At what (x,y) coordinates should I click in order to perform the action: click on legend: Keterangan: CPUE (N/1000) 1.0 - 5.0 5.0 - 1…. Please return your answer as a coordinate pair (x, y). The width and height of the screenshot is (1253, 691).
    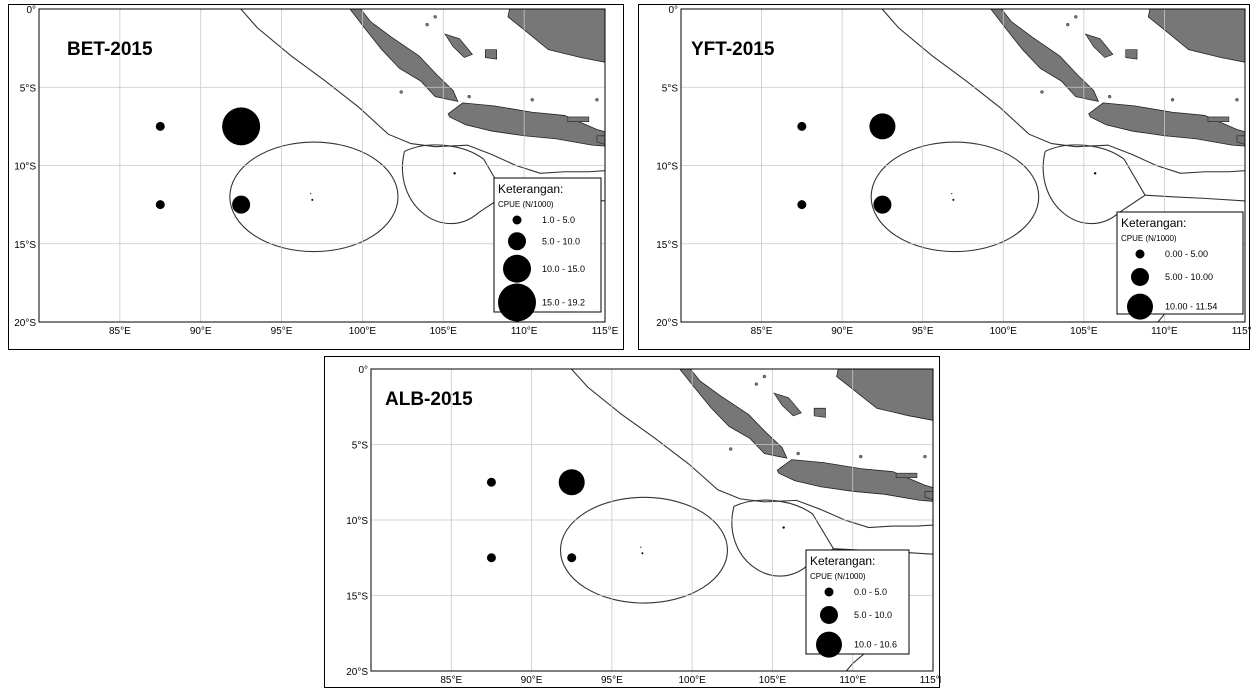
    Looking at the image, I should click on (547, 250).